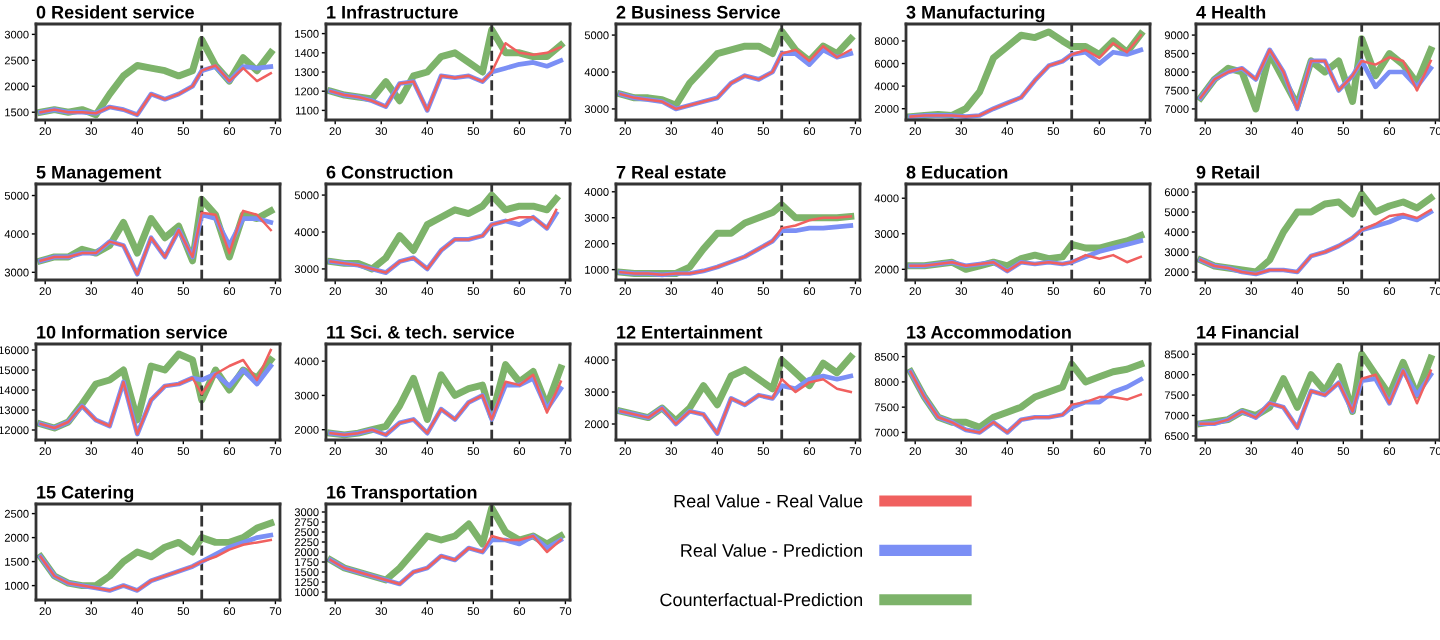  What do you see at coordinates (957, 172) in the screenshot?
I see `chart-title: 8 Education` at bounding box center [957, 172].